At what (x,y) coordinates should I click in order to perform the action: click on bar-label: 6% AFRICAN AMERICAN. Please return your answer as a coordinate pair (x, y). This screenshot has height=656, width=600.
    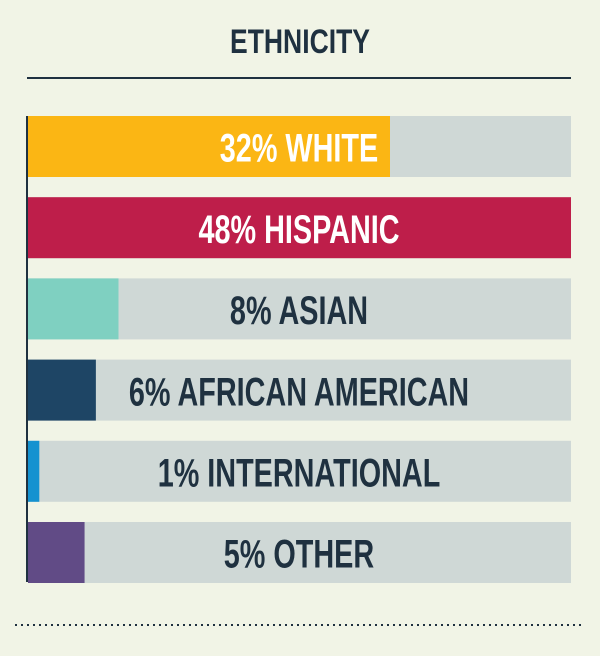
    Looking at the image, I should click on (299, 392).